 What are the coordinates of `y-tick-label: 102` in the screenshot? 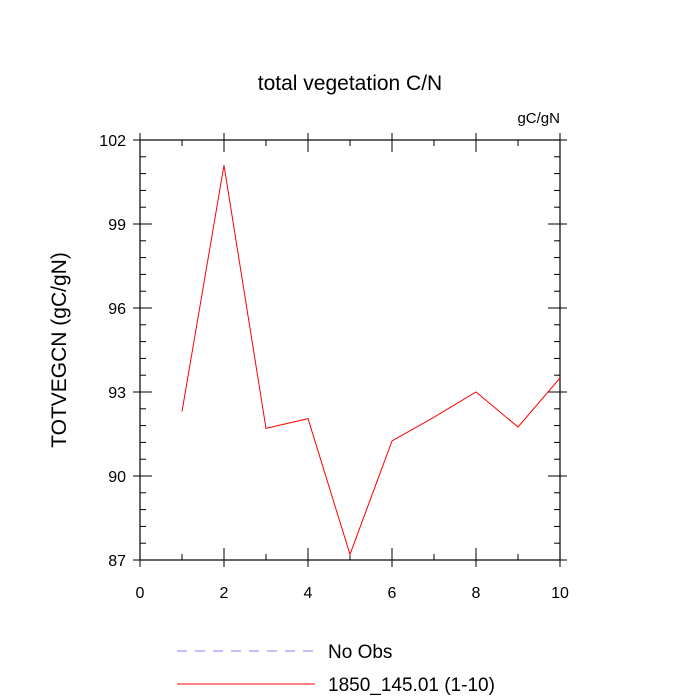 It's located at (112, 141).